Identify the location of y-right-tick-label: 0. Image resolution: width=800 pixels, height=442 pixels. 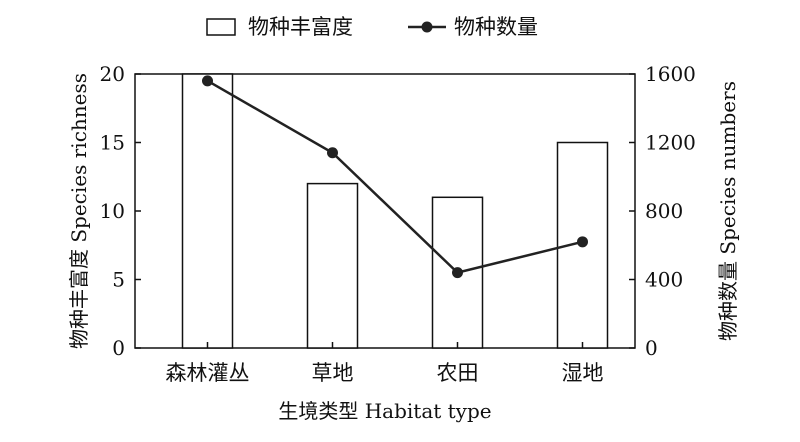
(651, 348).